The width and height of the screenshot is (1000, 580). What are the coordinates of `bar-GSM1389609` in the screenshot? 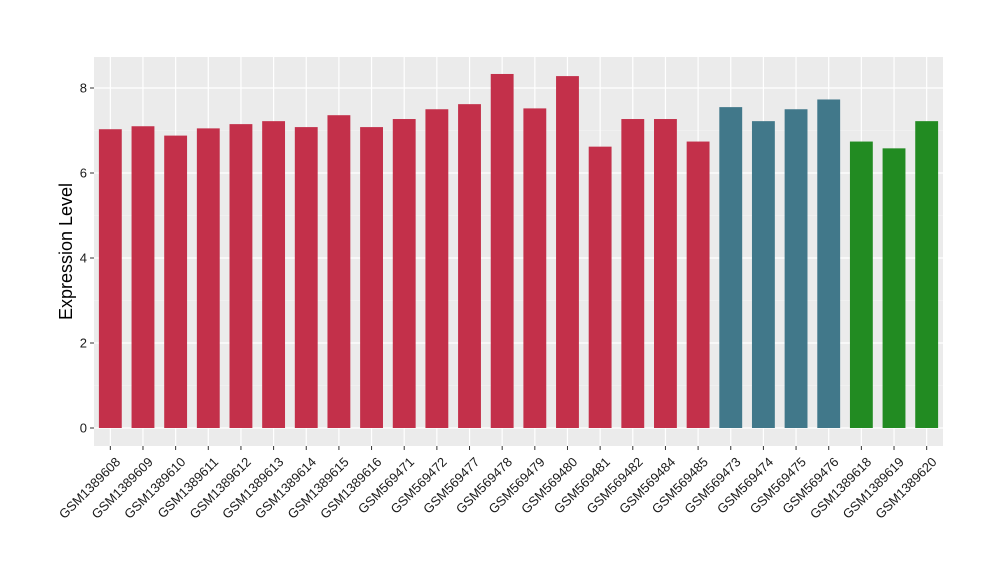 It's located at (143, 277).